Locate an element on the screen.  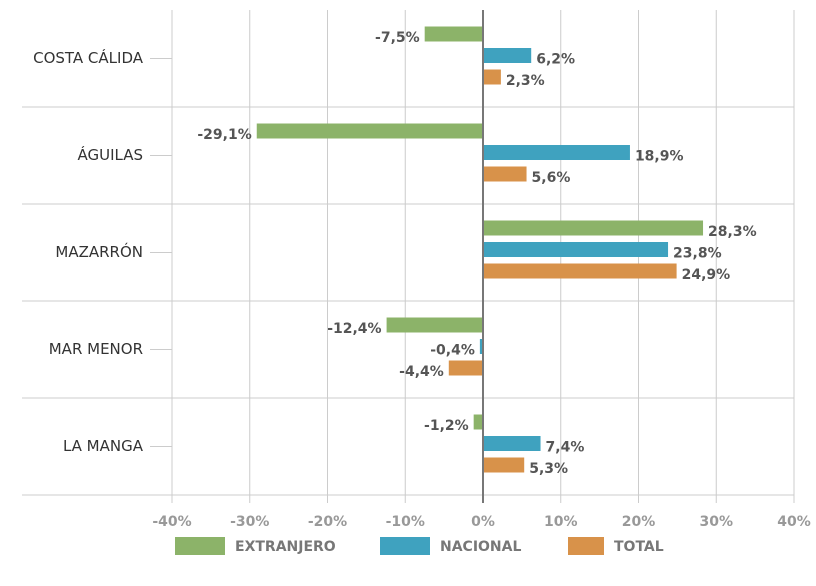
value-label: -4,4% is located at coordinates (421, 372).